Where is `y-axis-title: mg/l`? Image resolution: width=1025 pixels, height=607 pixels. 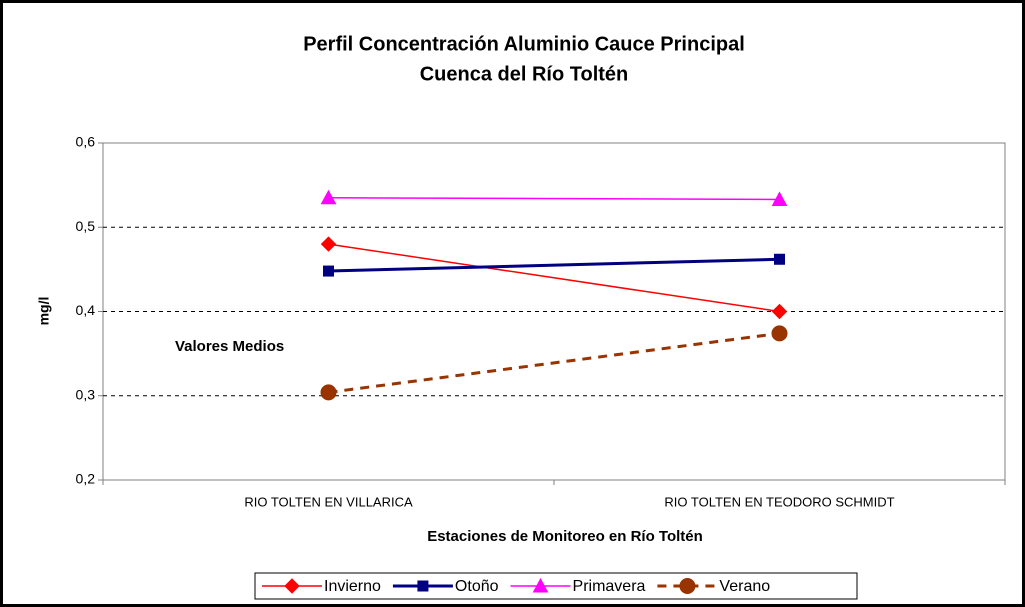 y-axis-title: mg/l is located at coordinates (44, 311).